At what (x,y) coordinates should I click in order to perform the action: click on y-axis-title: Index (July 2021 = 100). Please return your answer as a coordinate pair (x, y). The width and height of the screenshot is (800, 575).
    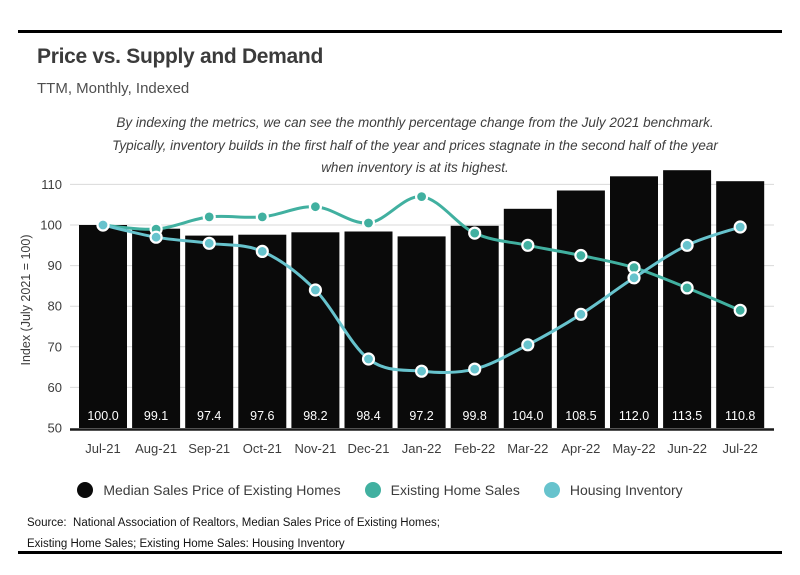
    Looking at the image, I should click on (26, 300).